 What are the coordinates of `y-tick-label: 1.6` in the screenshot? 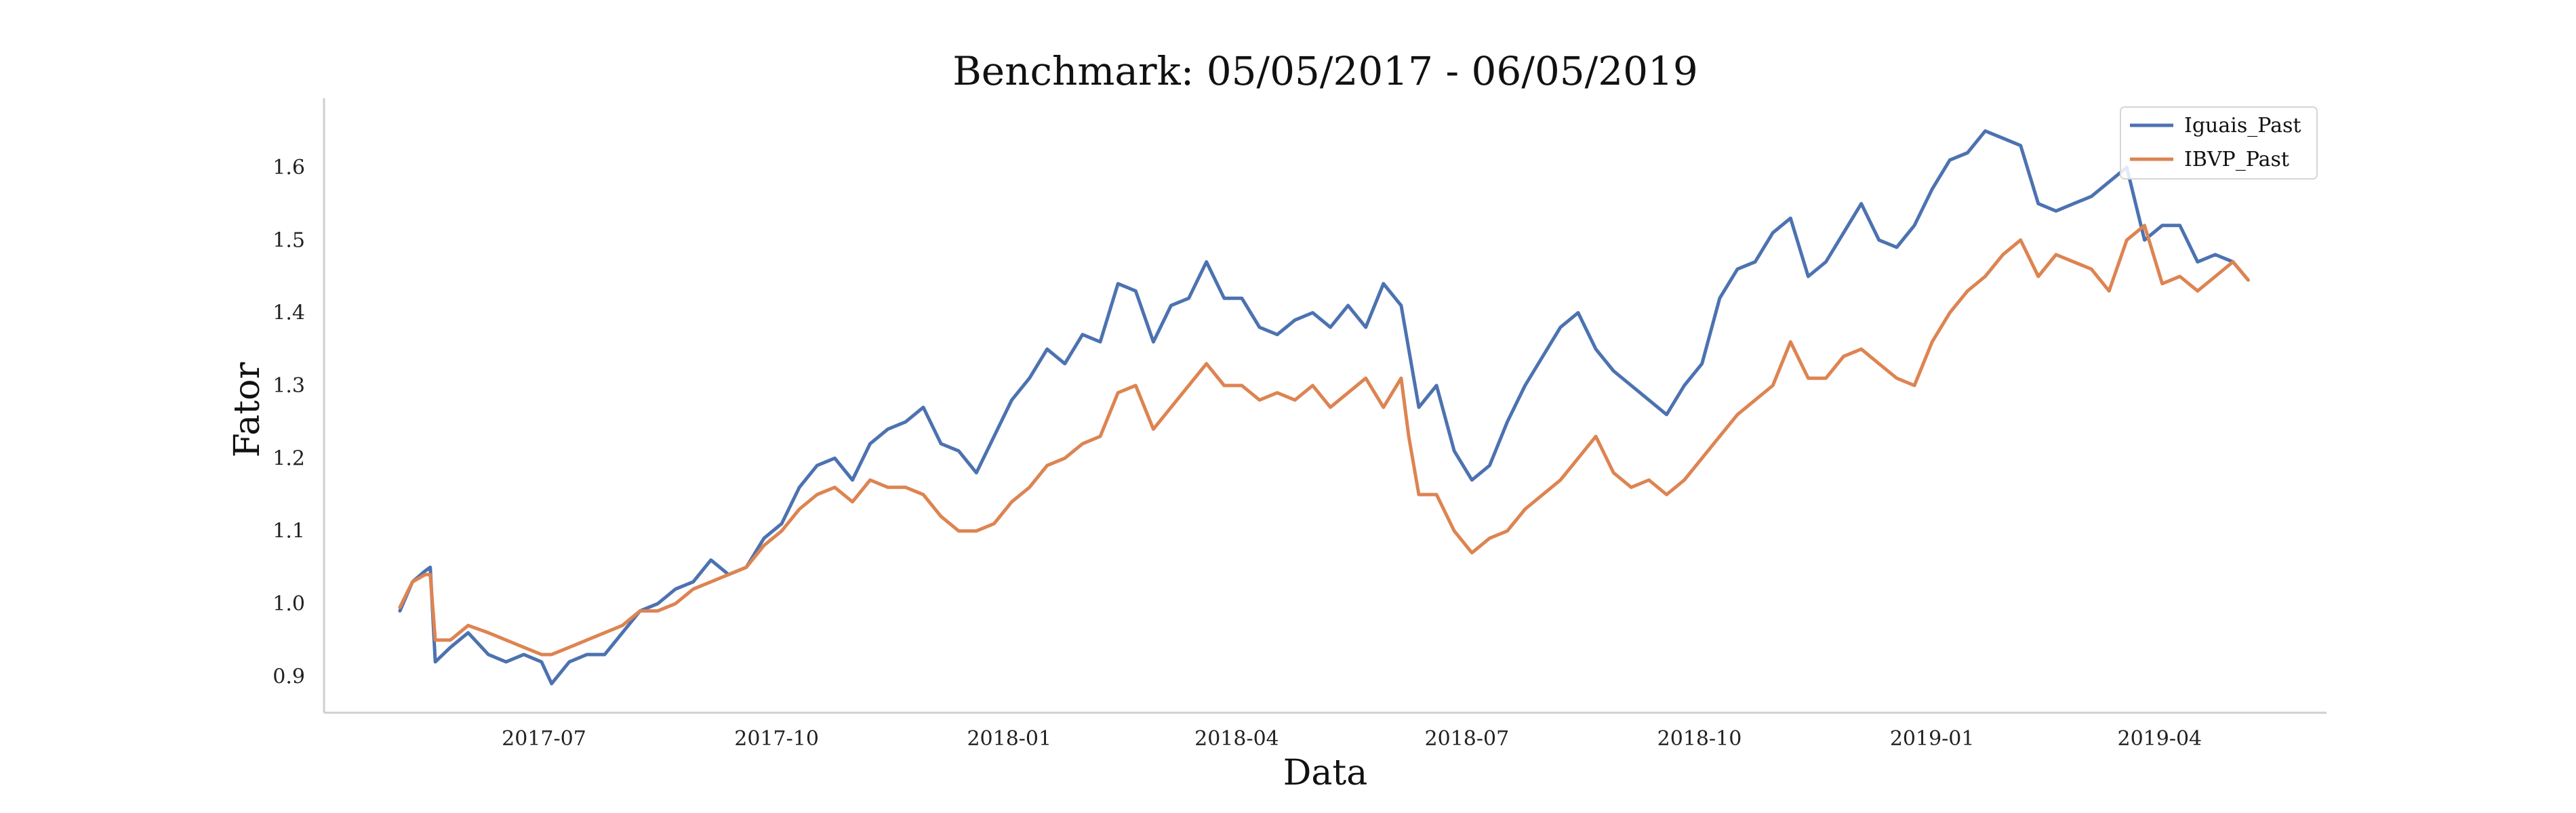 It's located at (289, 168).